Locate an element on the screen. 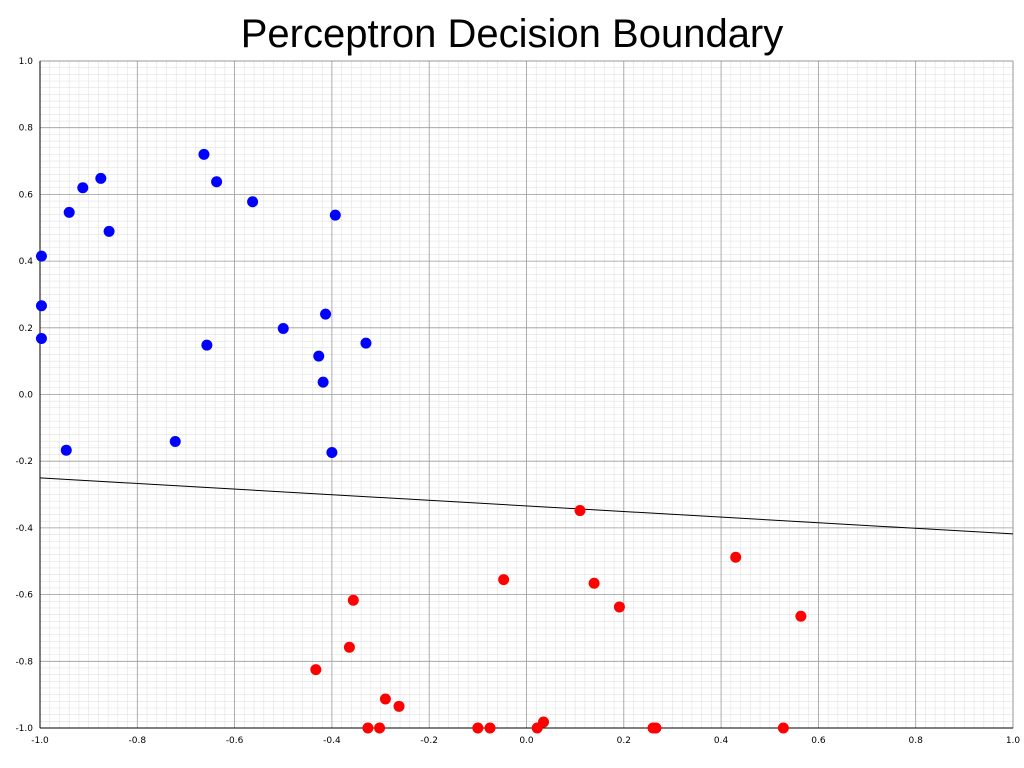  chart-title: Perceptron Decision Boundary is located at coordinates (512, 34).